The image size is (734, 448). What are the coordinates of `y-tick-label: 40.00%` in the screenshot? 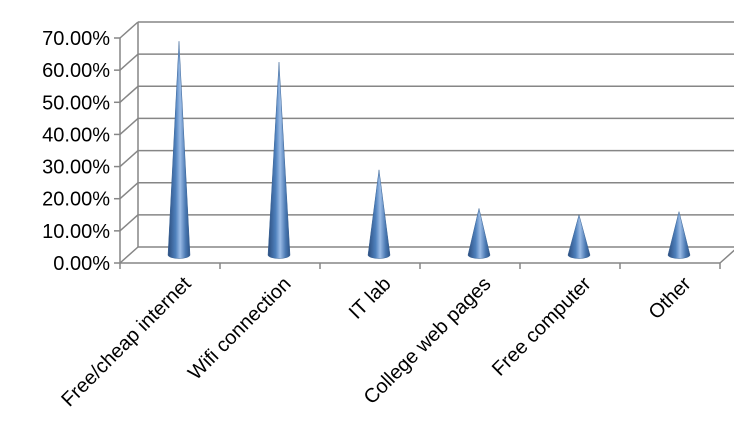 It's located at (76, 135).